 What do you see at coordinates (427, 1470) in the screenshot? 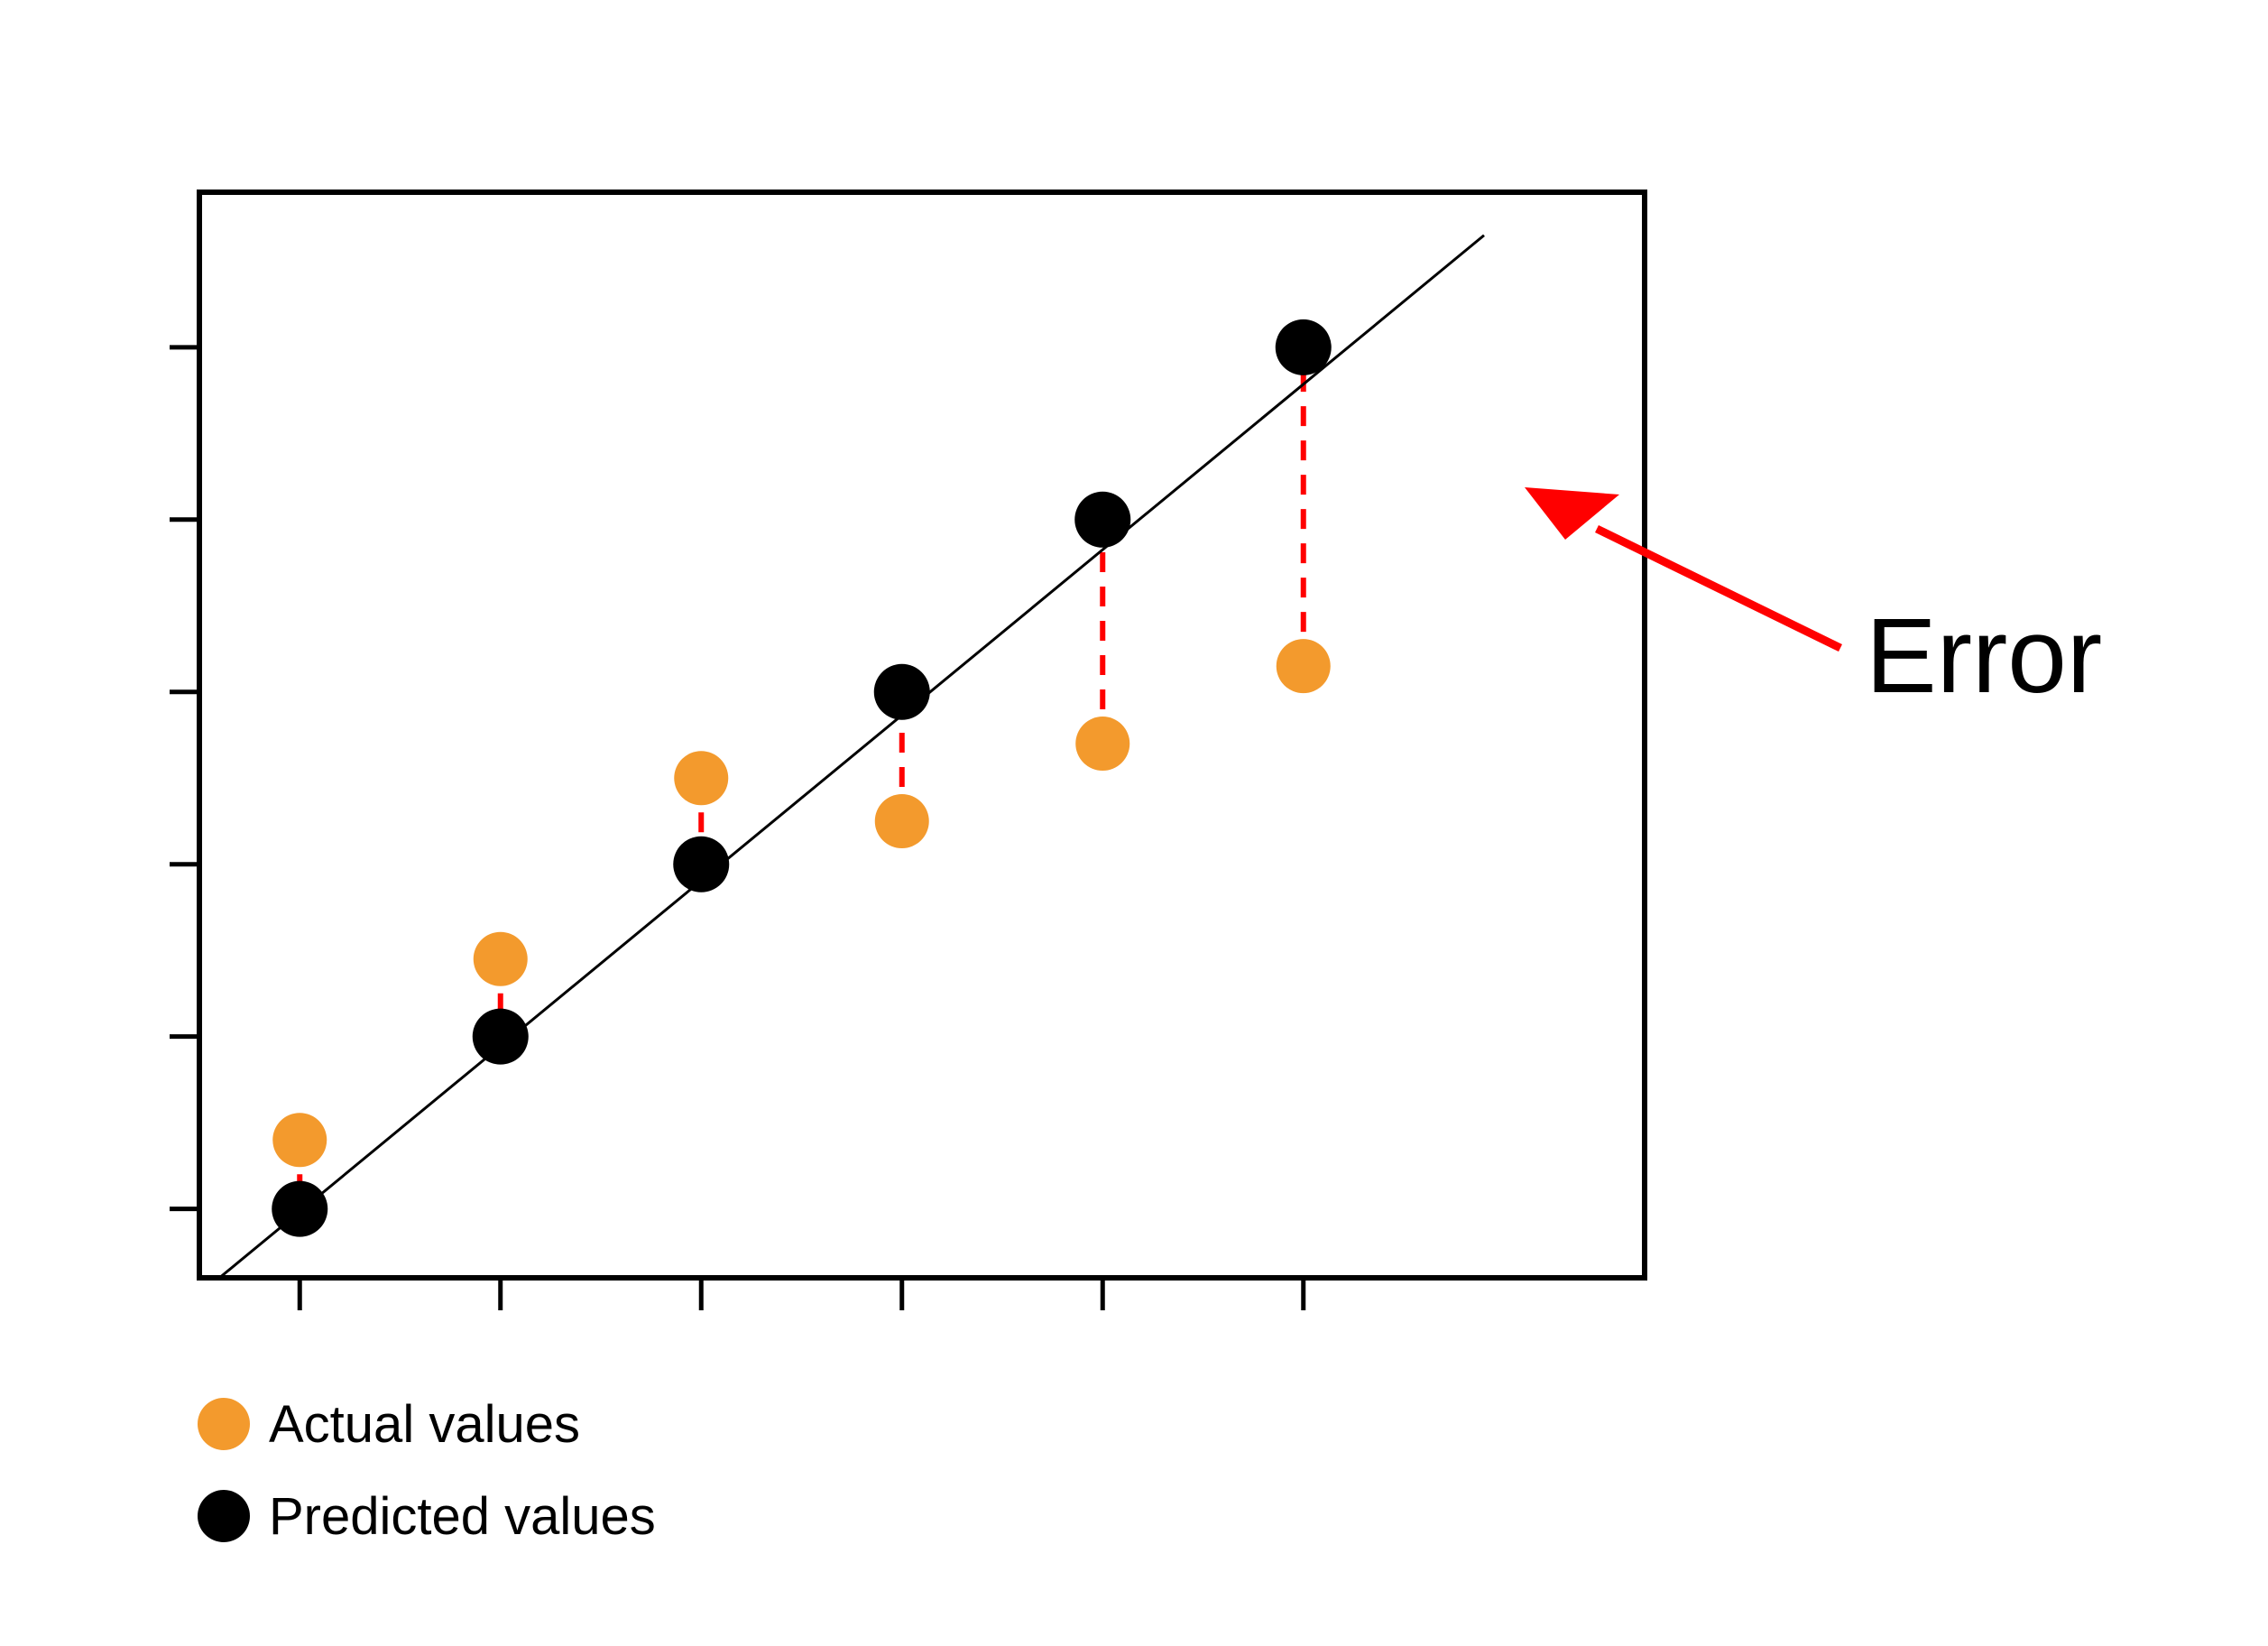
I see `legend: Actual values Predicted values` at bounding box center [427, 1470].